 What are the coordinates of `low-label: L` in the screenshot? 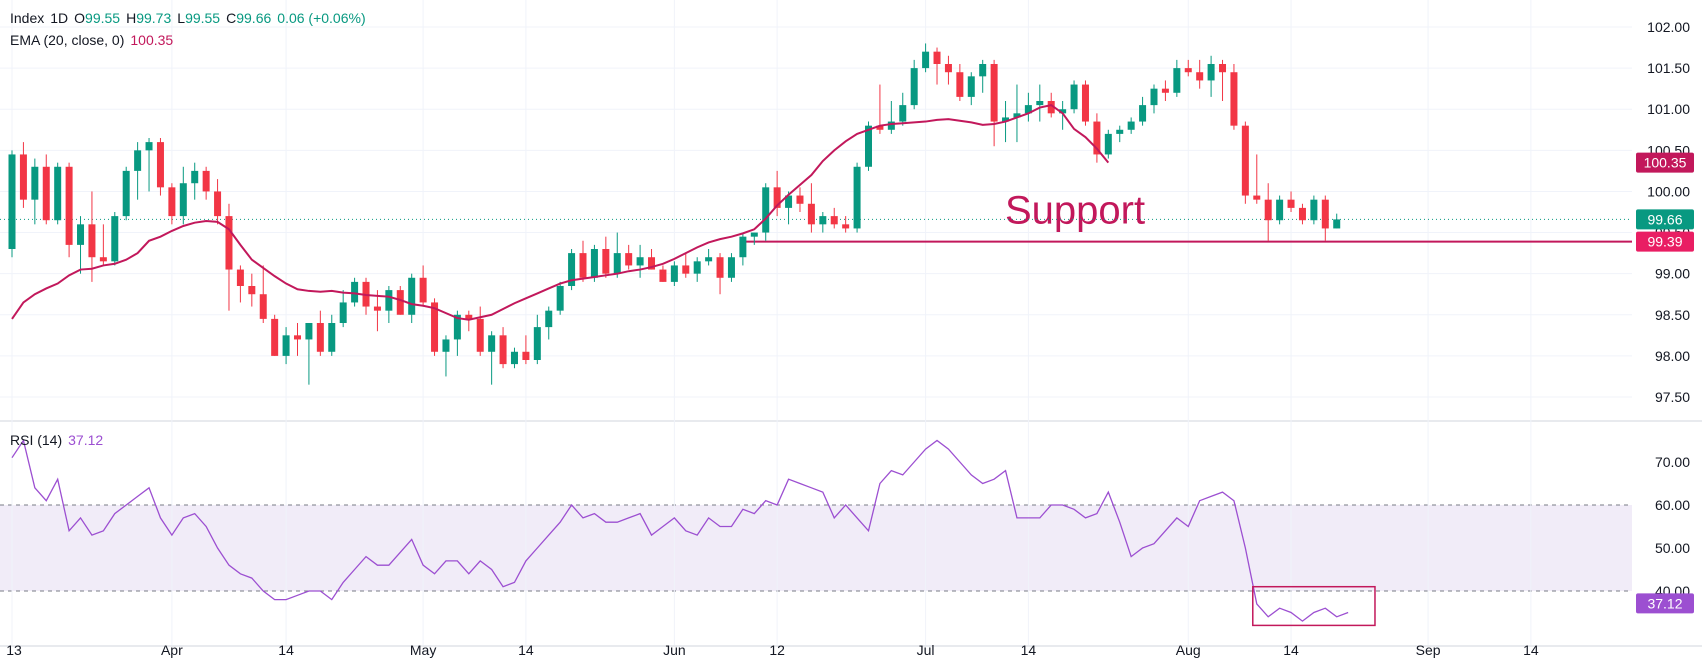 It's located at (181, 18).